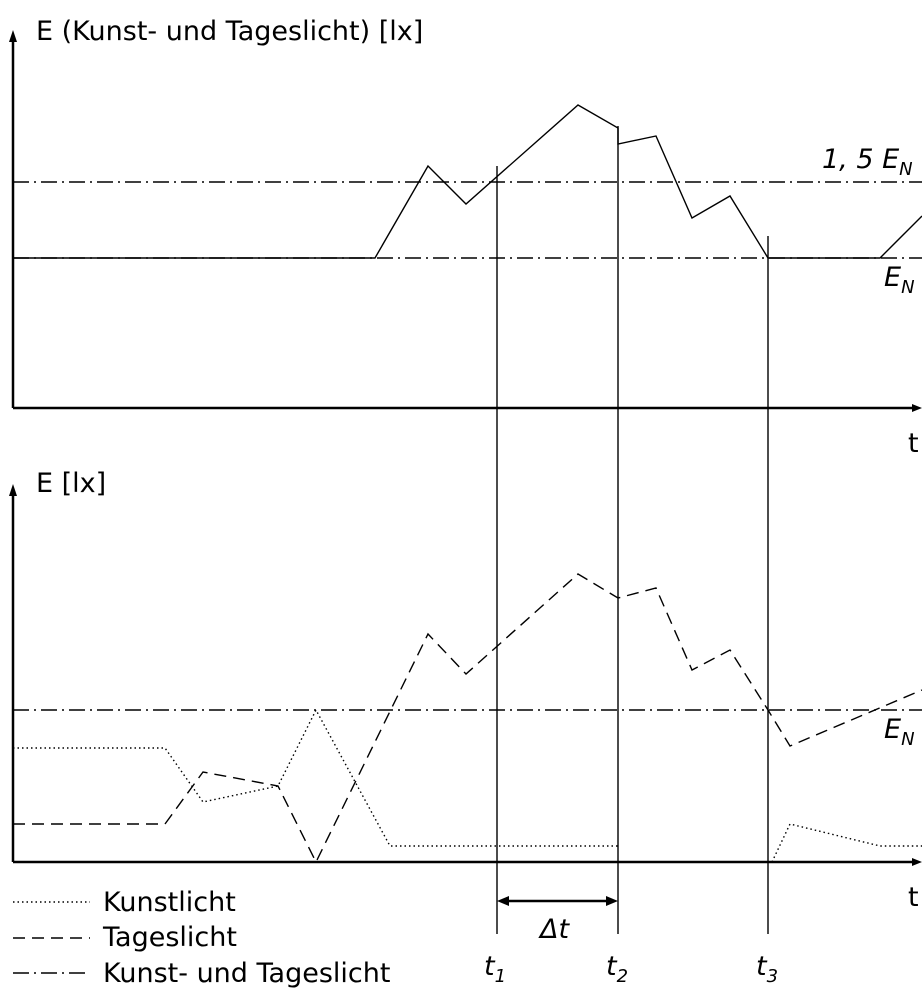 The width and height of the screenshot is (922, 990). Describe the element at coordinates (169, 902) in the screenshot. I see `legend-label-kunstlicht: Kunstlicht` at that location.